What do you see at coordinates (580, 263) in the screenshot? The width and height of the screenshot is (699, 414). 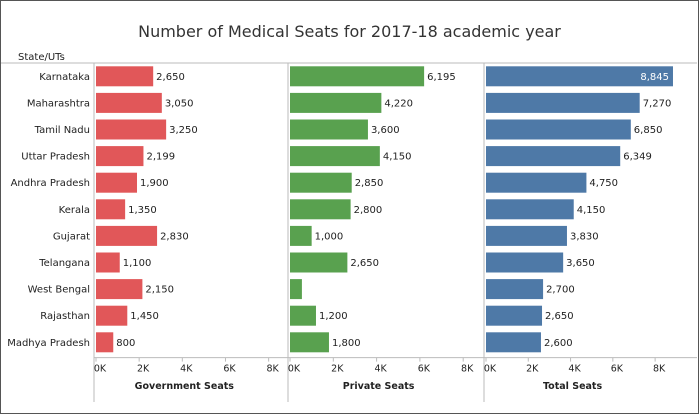 I see `total-value-label: 3,650` at bounding box center [580, 263].